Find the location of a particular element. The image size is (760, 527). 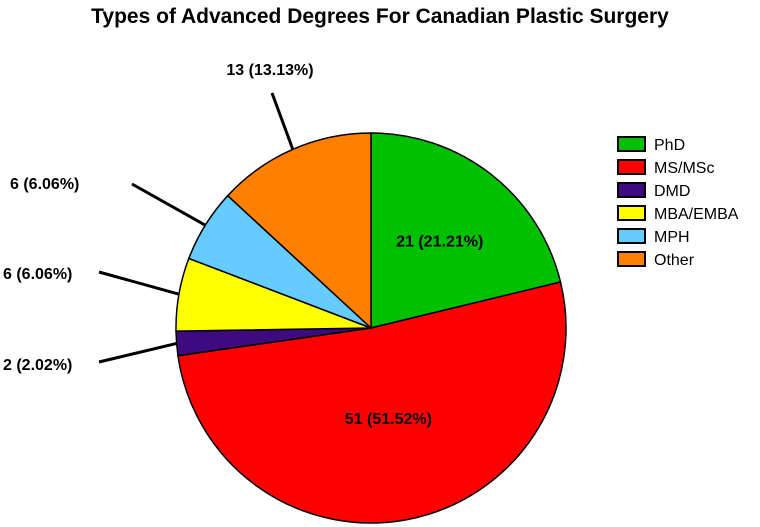

leader-line-mba-emba is located at coordinates (139, 283).